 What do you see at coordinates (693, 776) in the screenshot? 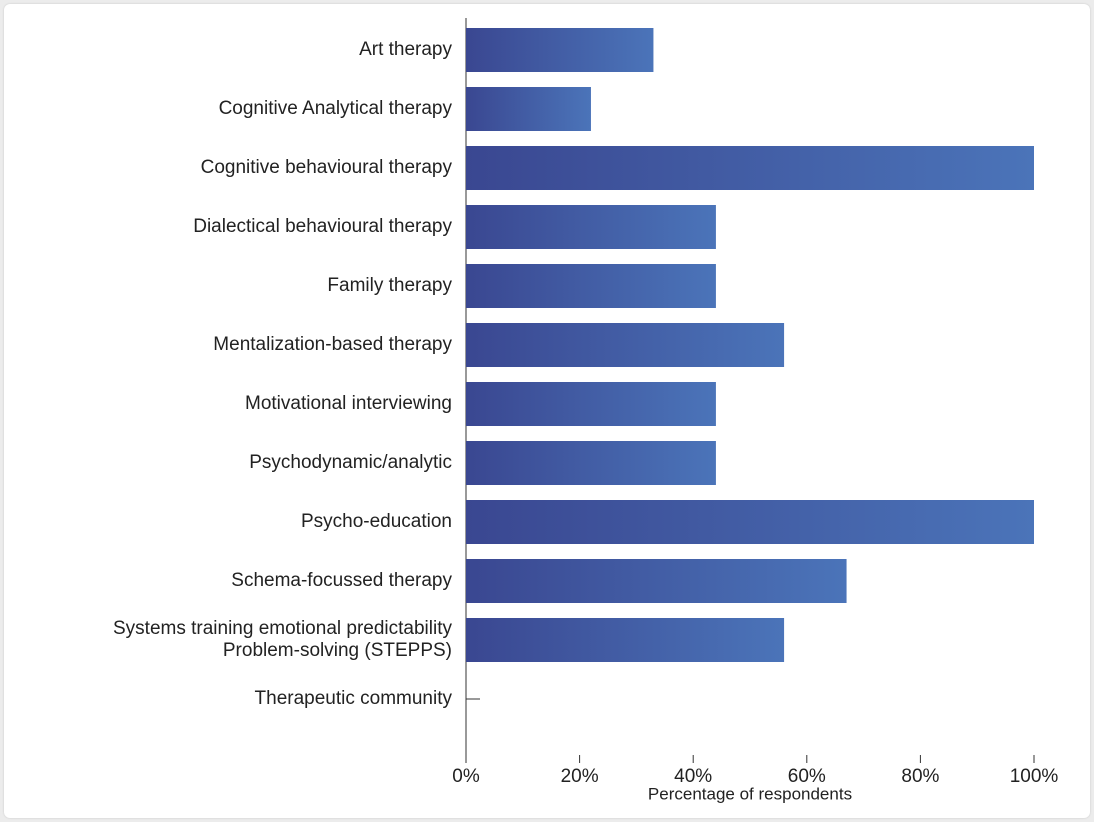
I see `x-tick-label: 40%` at bounding box center [693, 776].